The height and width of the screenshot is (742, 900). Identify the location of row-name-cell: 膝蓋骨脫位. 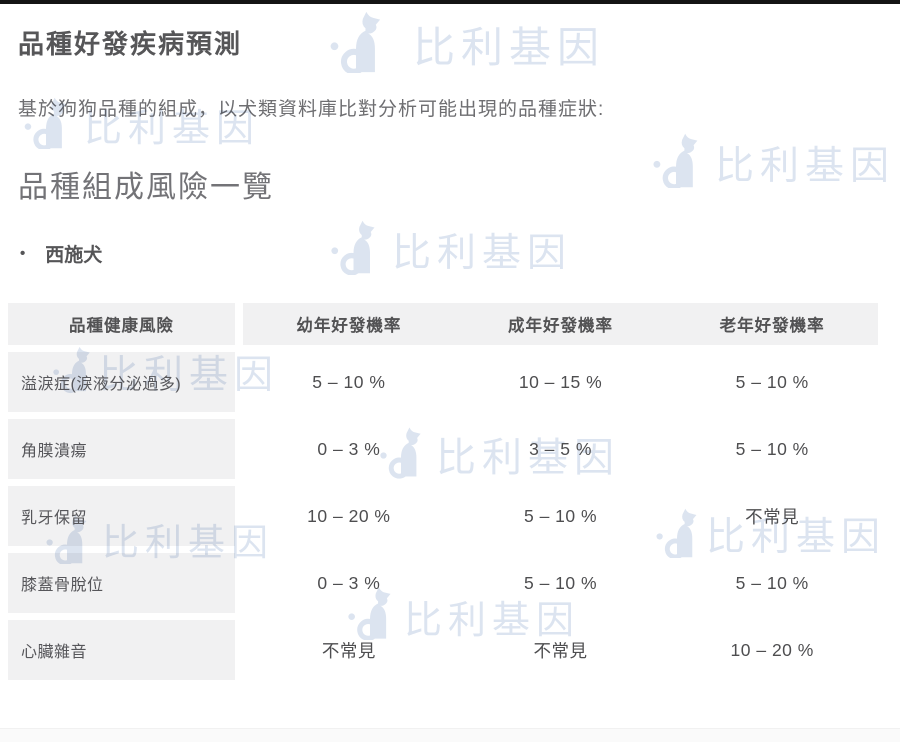
(121, 583).